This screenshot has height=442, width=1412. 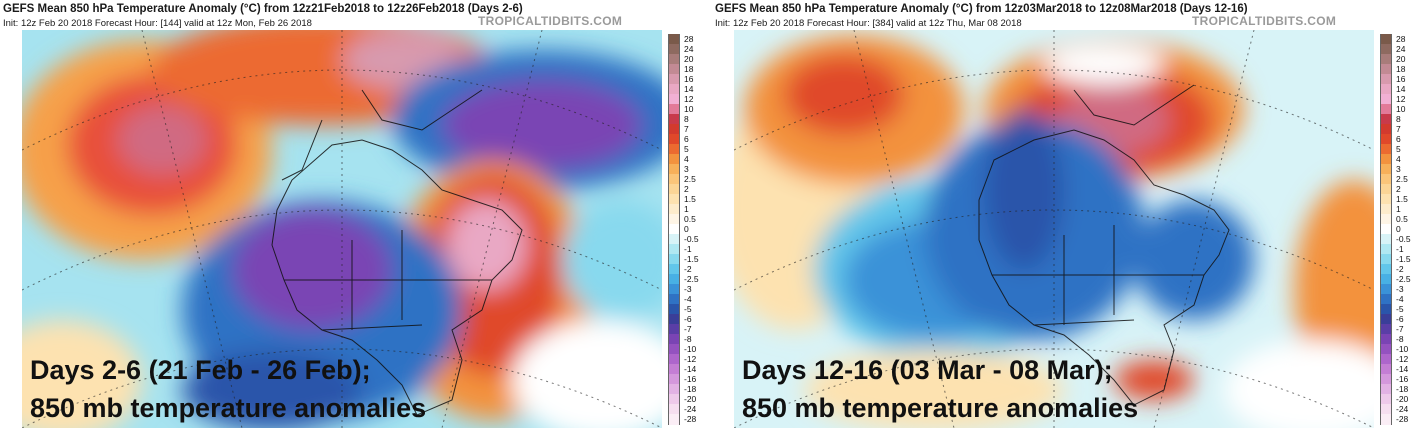 What do you see at coordinates (690, 358) in the screenshot?
I see `colorbar-tick-label: -12` at bounding box center [690, 358].